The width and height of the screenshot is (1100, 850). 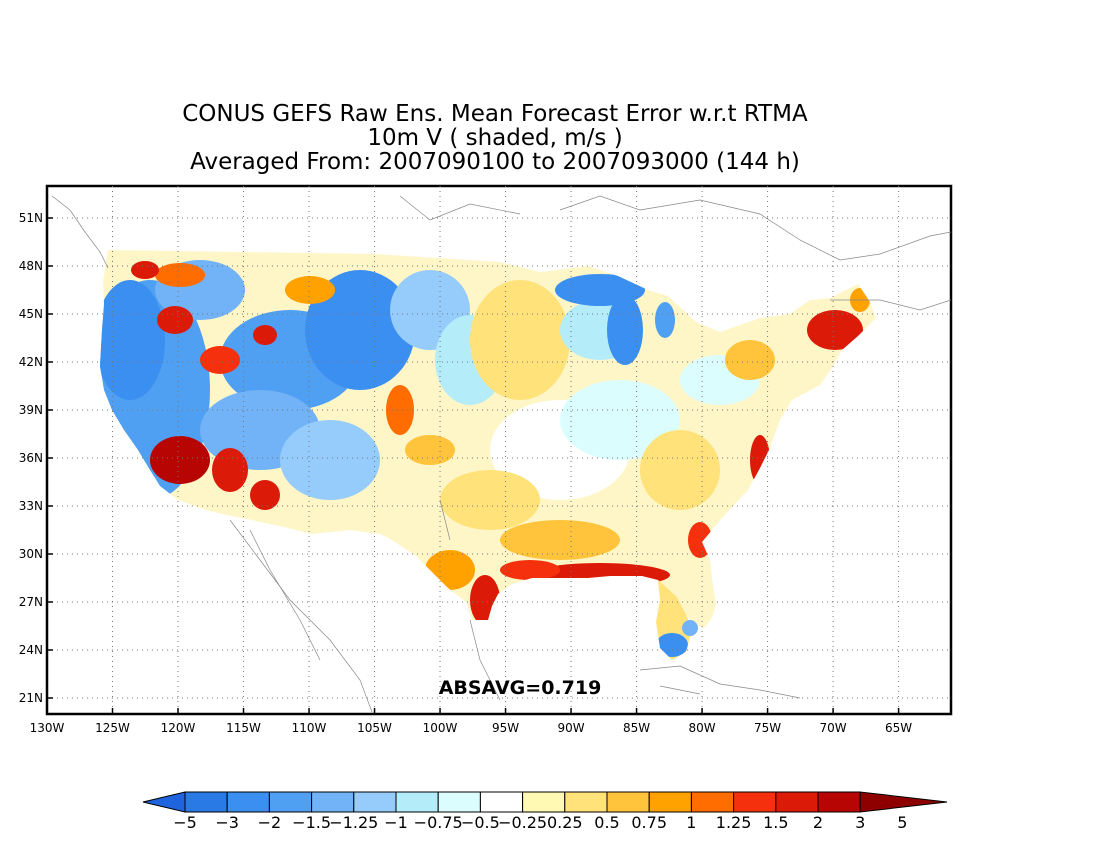 I want to click on lon-tick-label: 110W, so click(x=309, y=728).